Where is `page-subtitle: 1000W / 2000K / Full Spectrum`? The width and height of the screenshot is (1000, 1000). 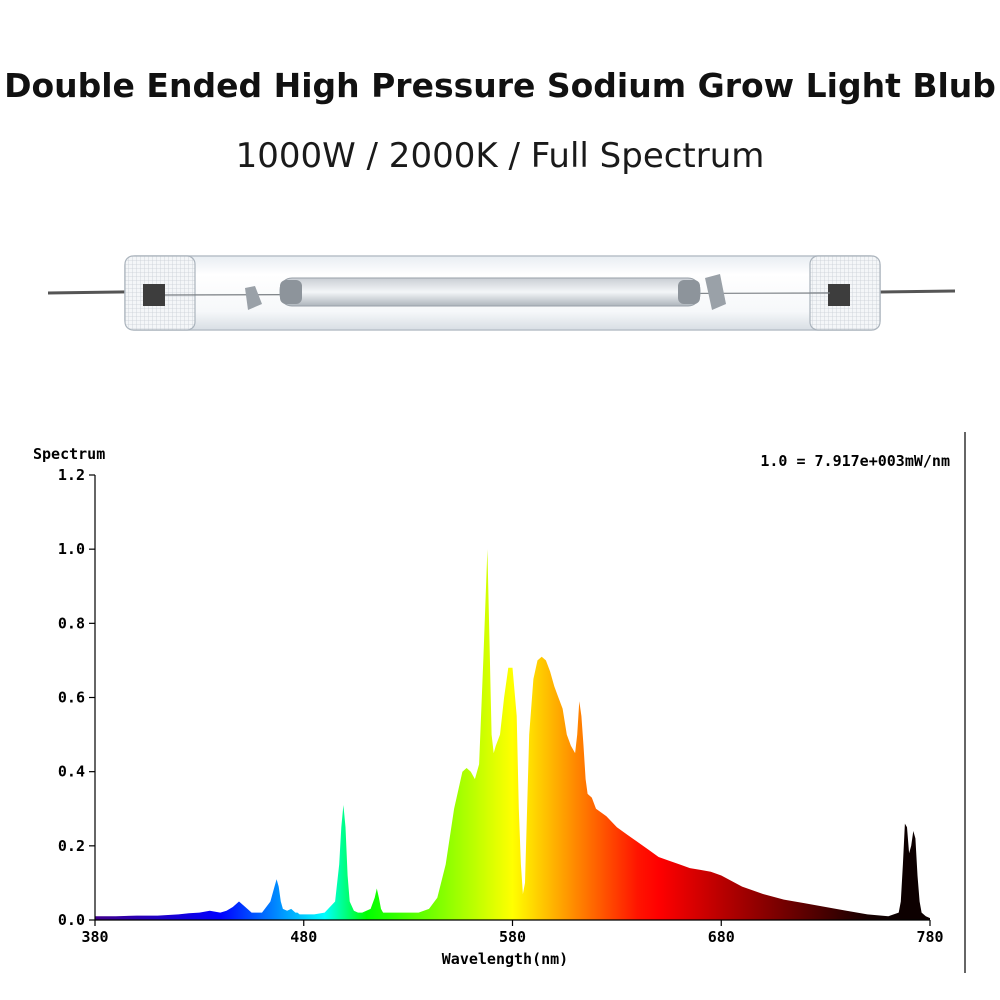 page-subtitle: 1000W / 2000K / Full Spectrum is located at coordinates (500, 156).